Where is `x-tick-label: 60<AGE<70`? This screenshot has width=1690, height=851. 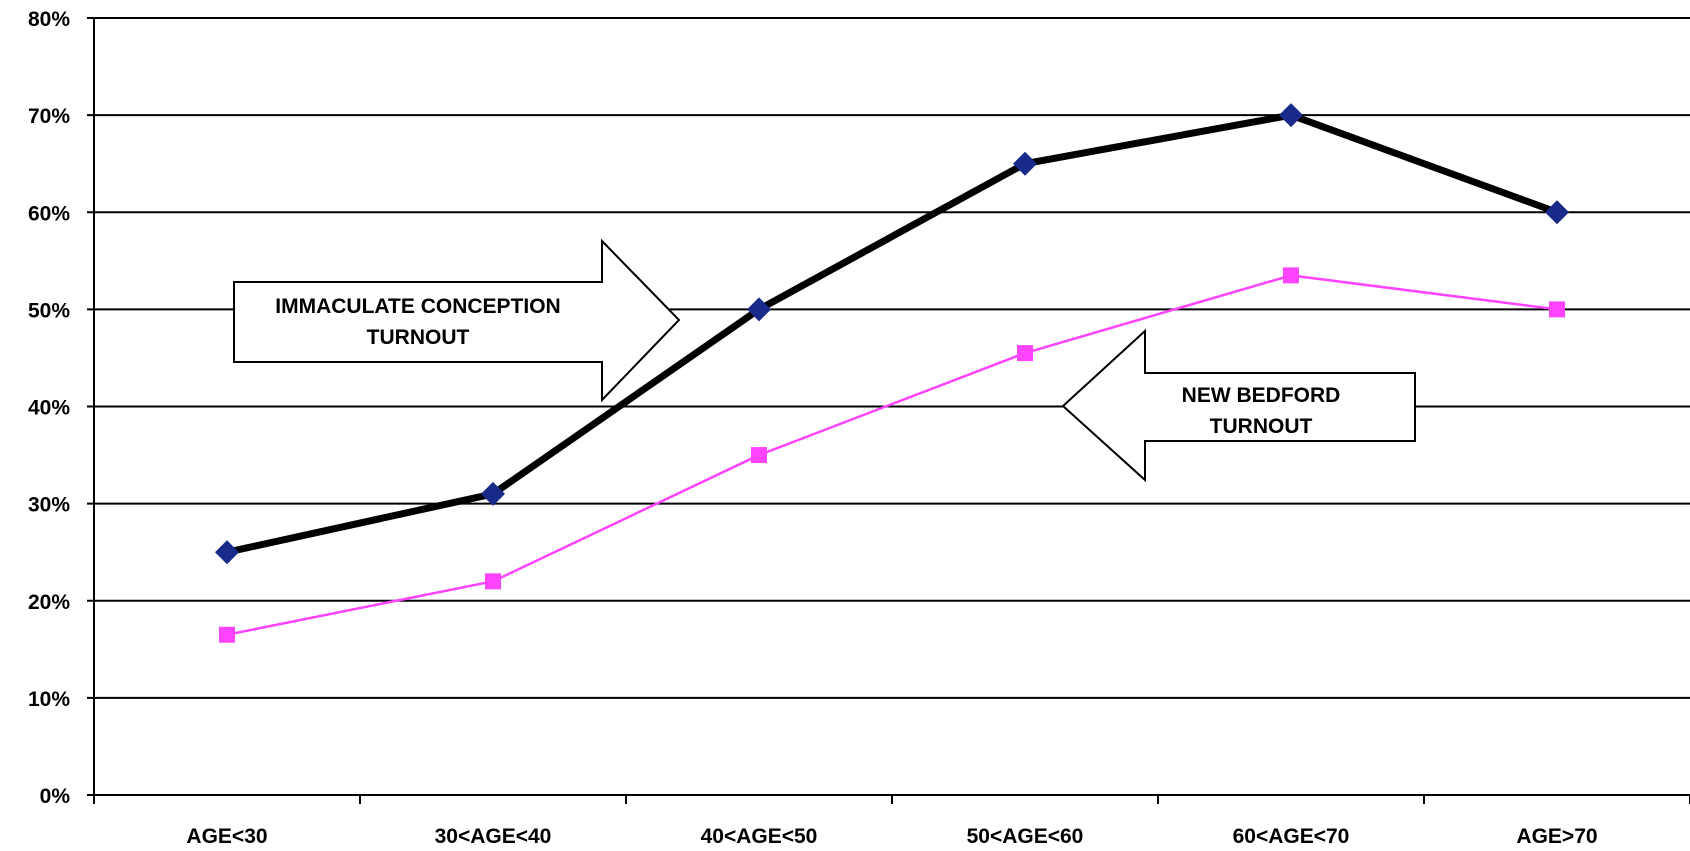 x-tick-label: 60<AGE<70 is located at coordinates (1291, 836).